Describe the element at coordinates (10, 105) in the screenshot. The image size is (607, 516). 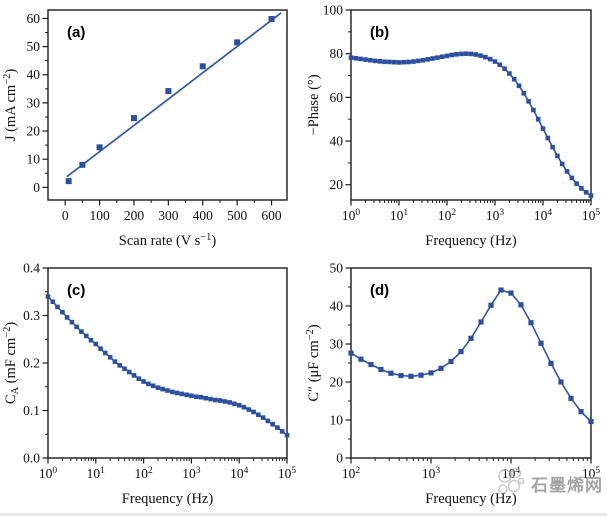
I see `svg-text: J (mA cm−2)` at that location.